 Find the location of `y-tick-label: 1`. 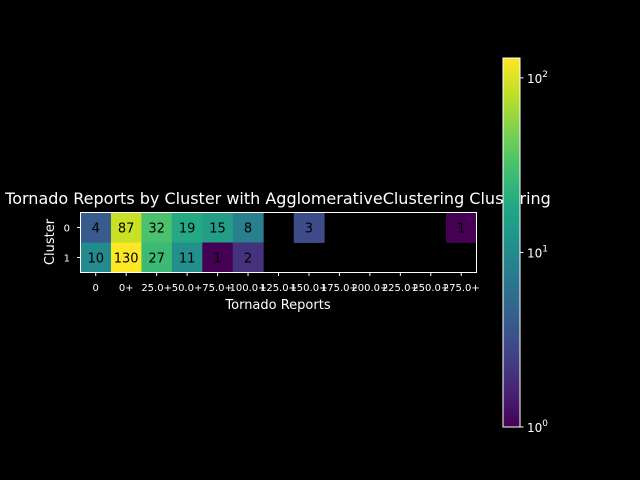

y-tick-label: 1 is located at coordinates (67, 259).